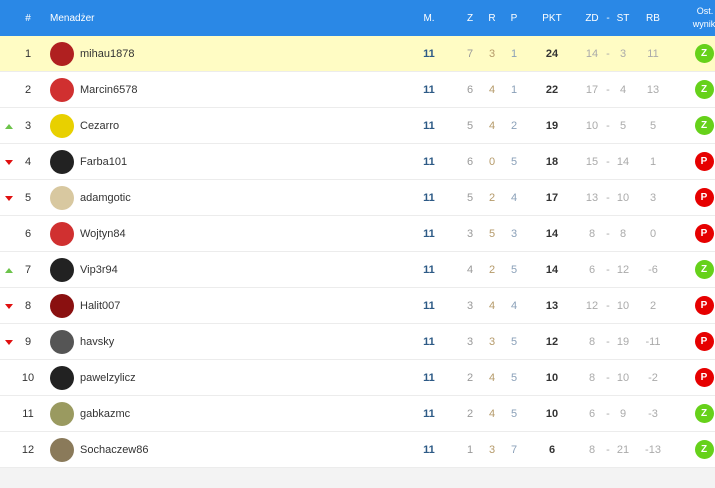  What do you see at coordinates (514, 18) in the screenshot?
I see `header-losses: P` at bounding box center [514, 18].